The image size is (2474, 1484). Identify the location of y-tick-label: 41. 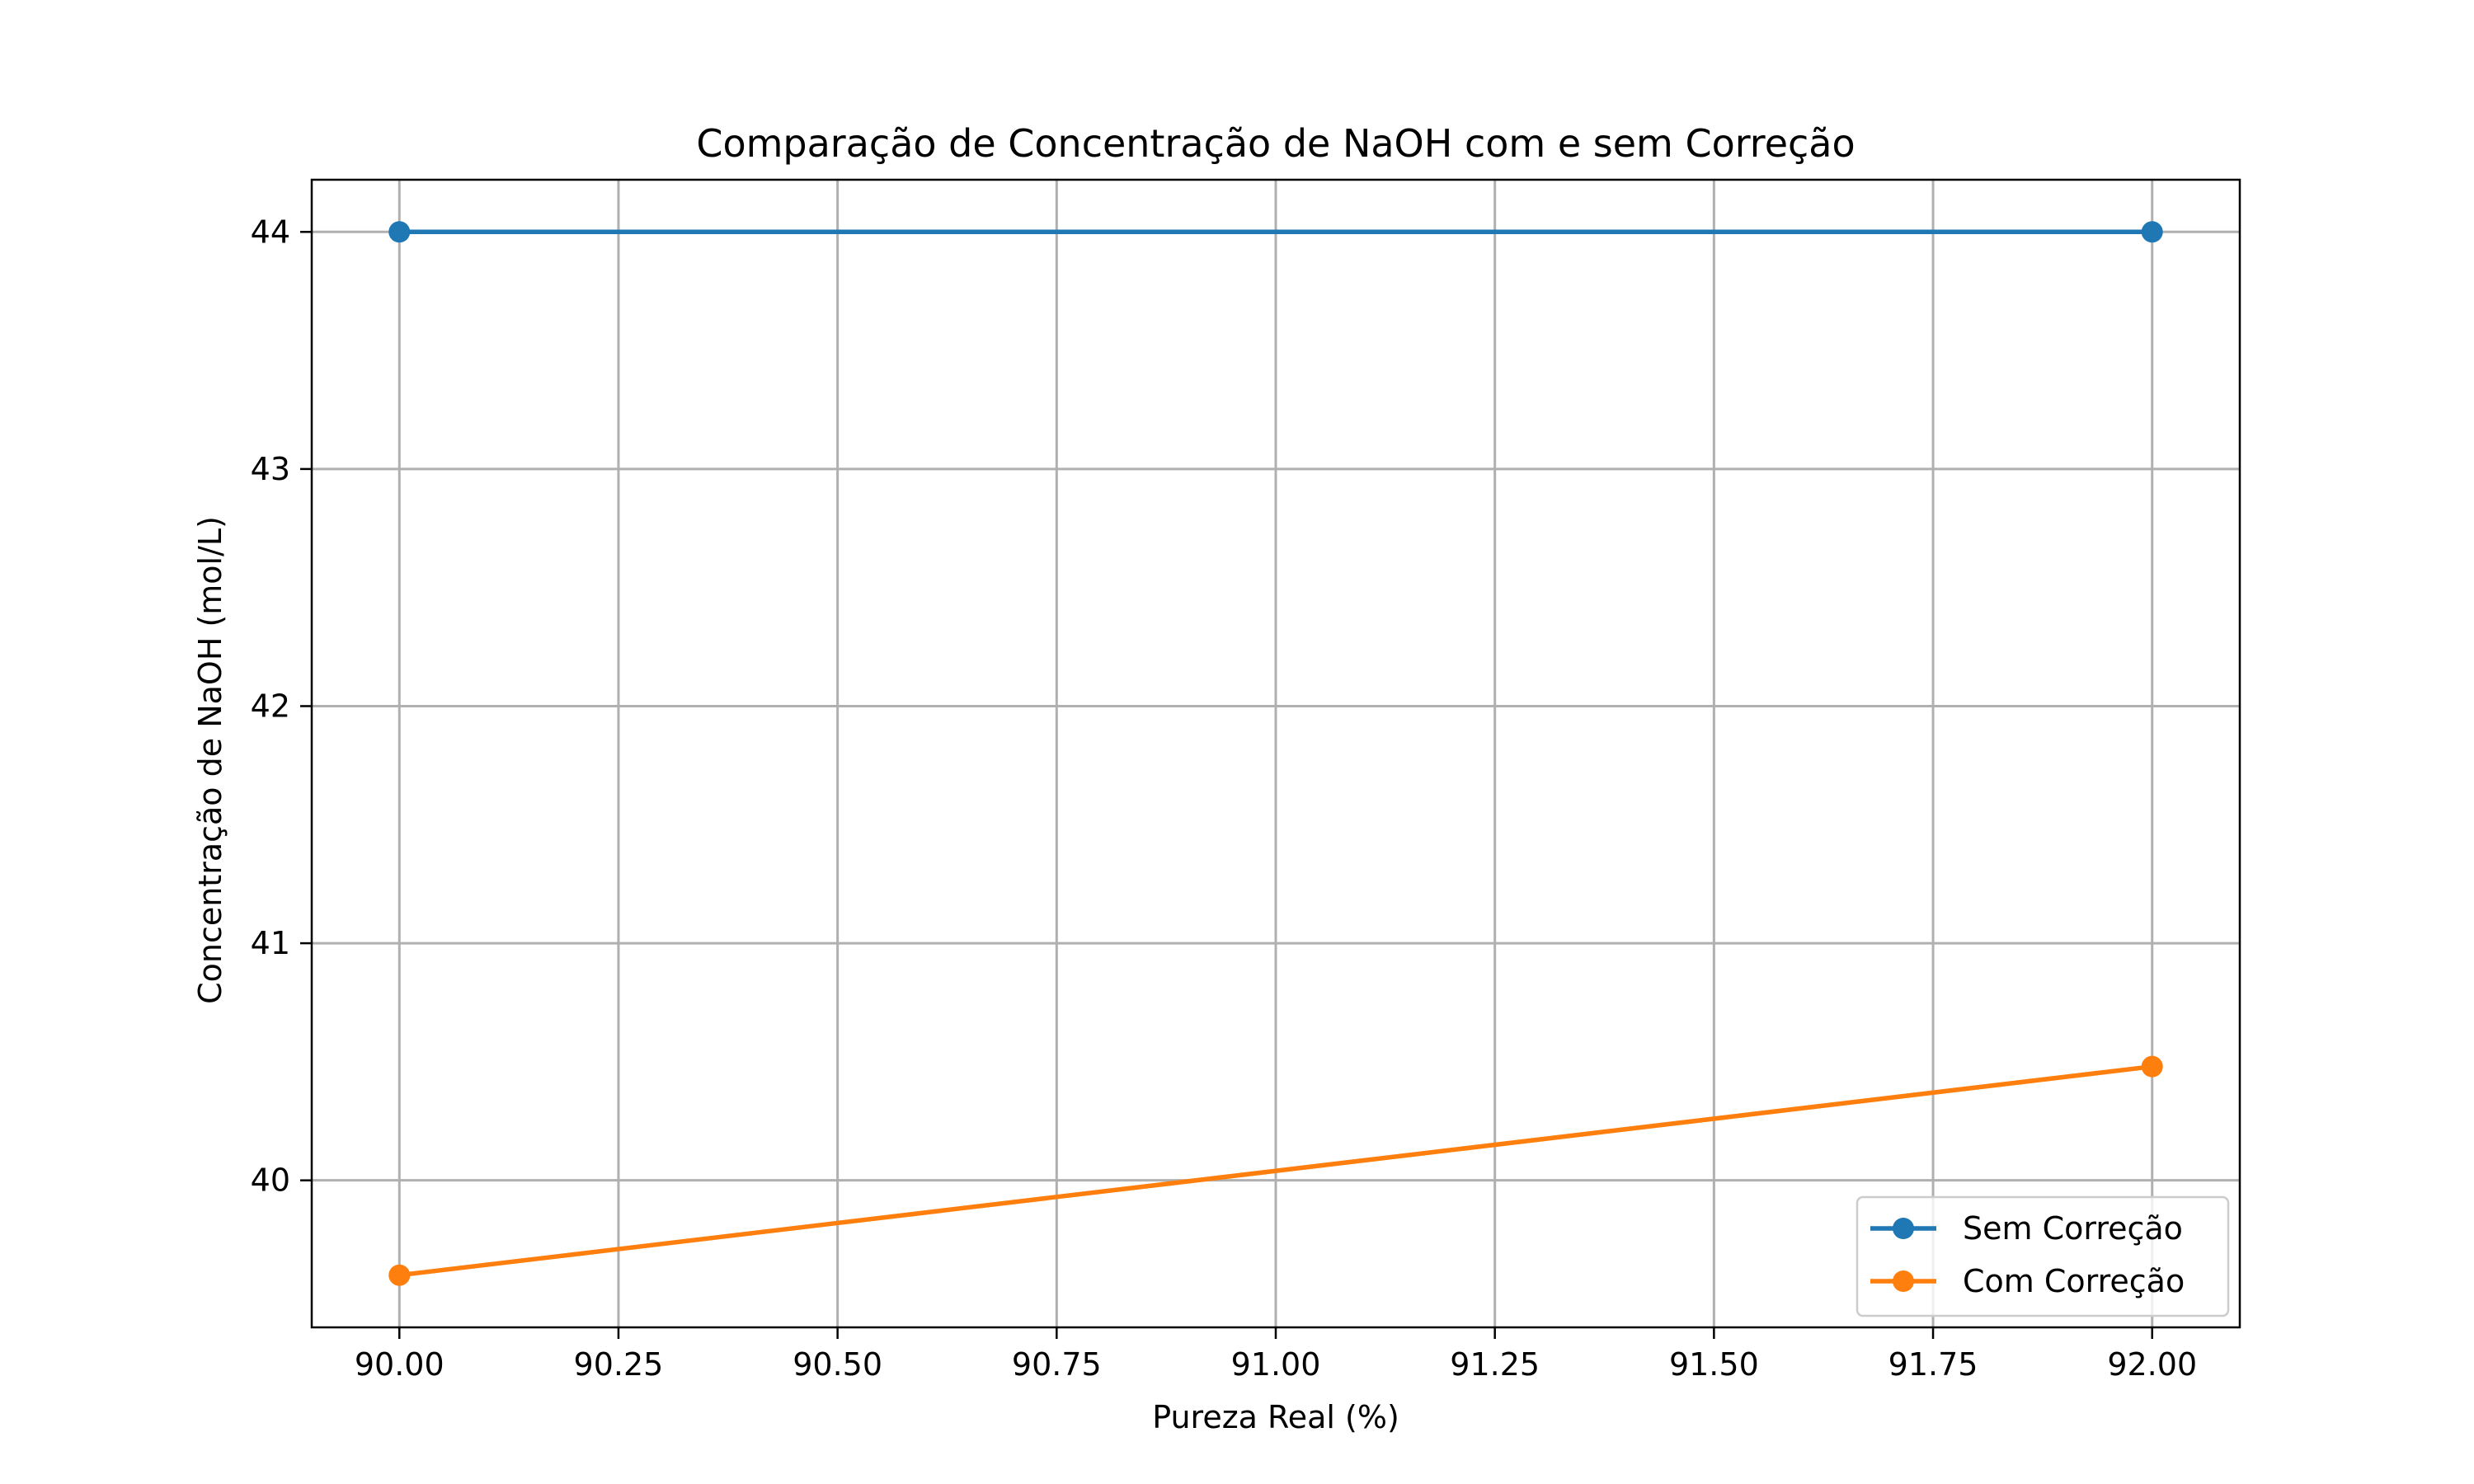
(270, 943).